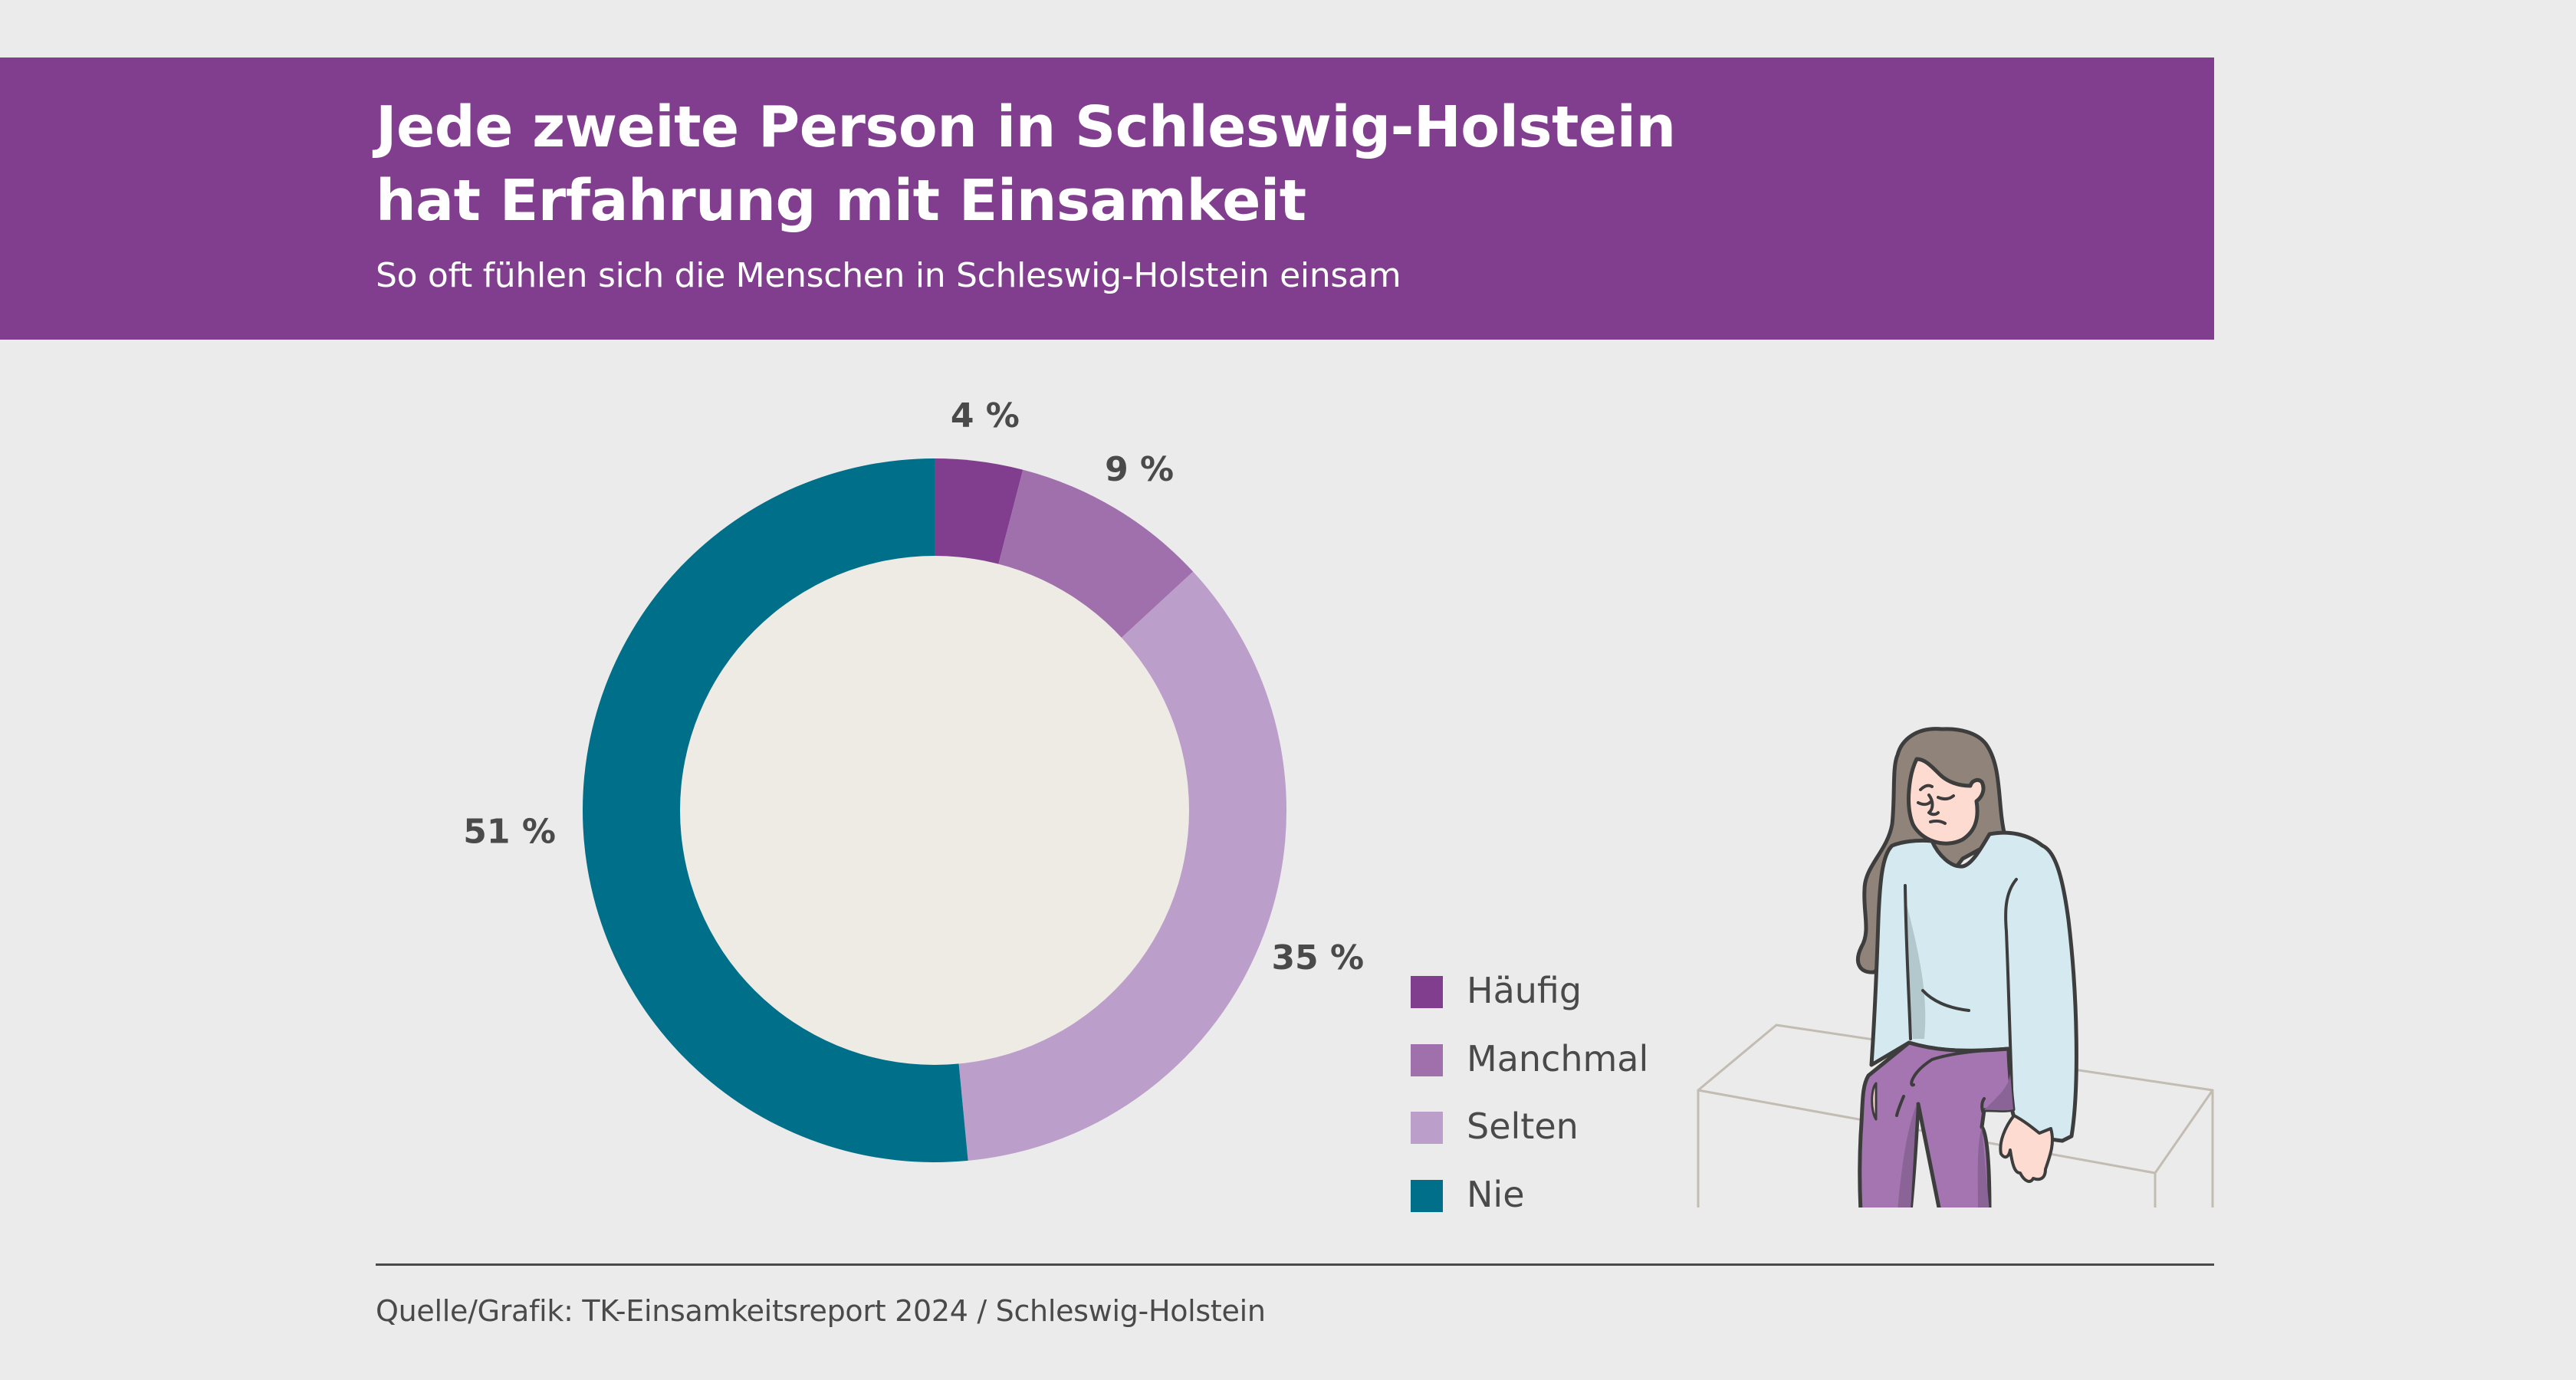 Image resolution: width=2576 pixels, height=1380 pixels. Describe the element at coordinates (986, 416) in the screenshot. I see `value-label-haeufig: 4 %` at that location.